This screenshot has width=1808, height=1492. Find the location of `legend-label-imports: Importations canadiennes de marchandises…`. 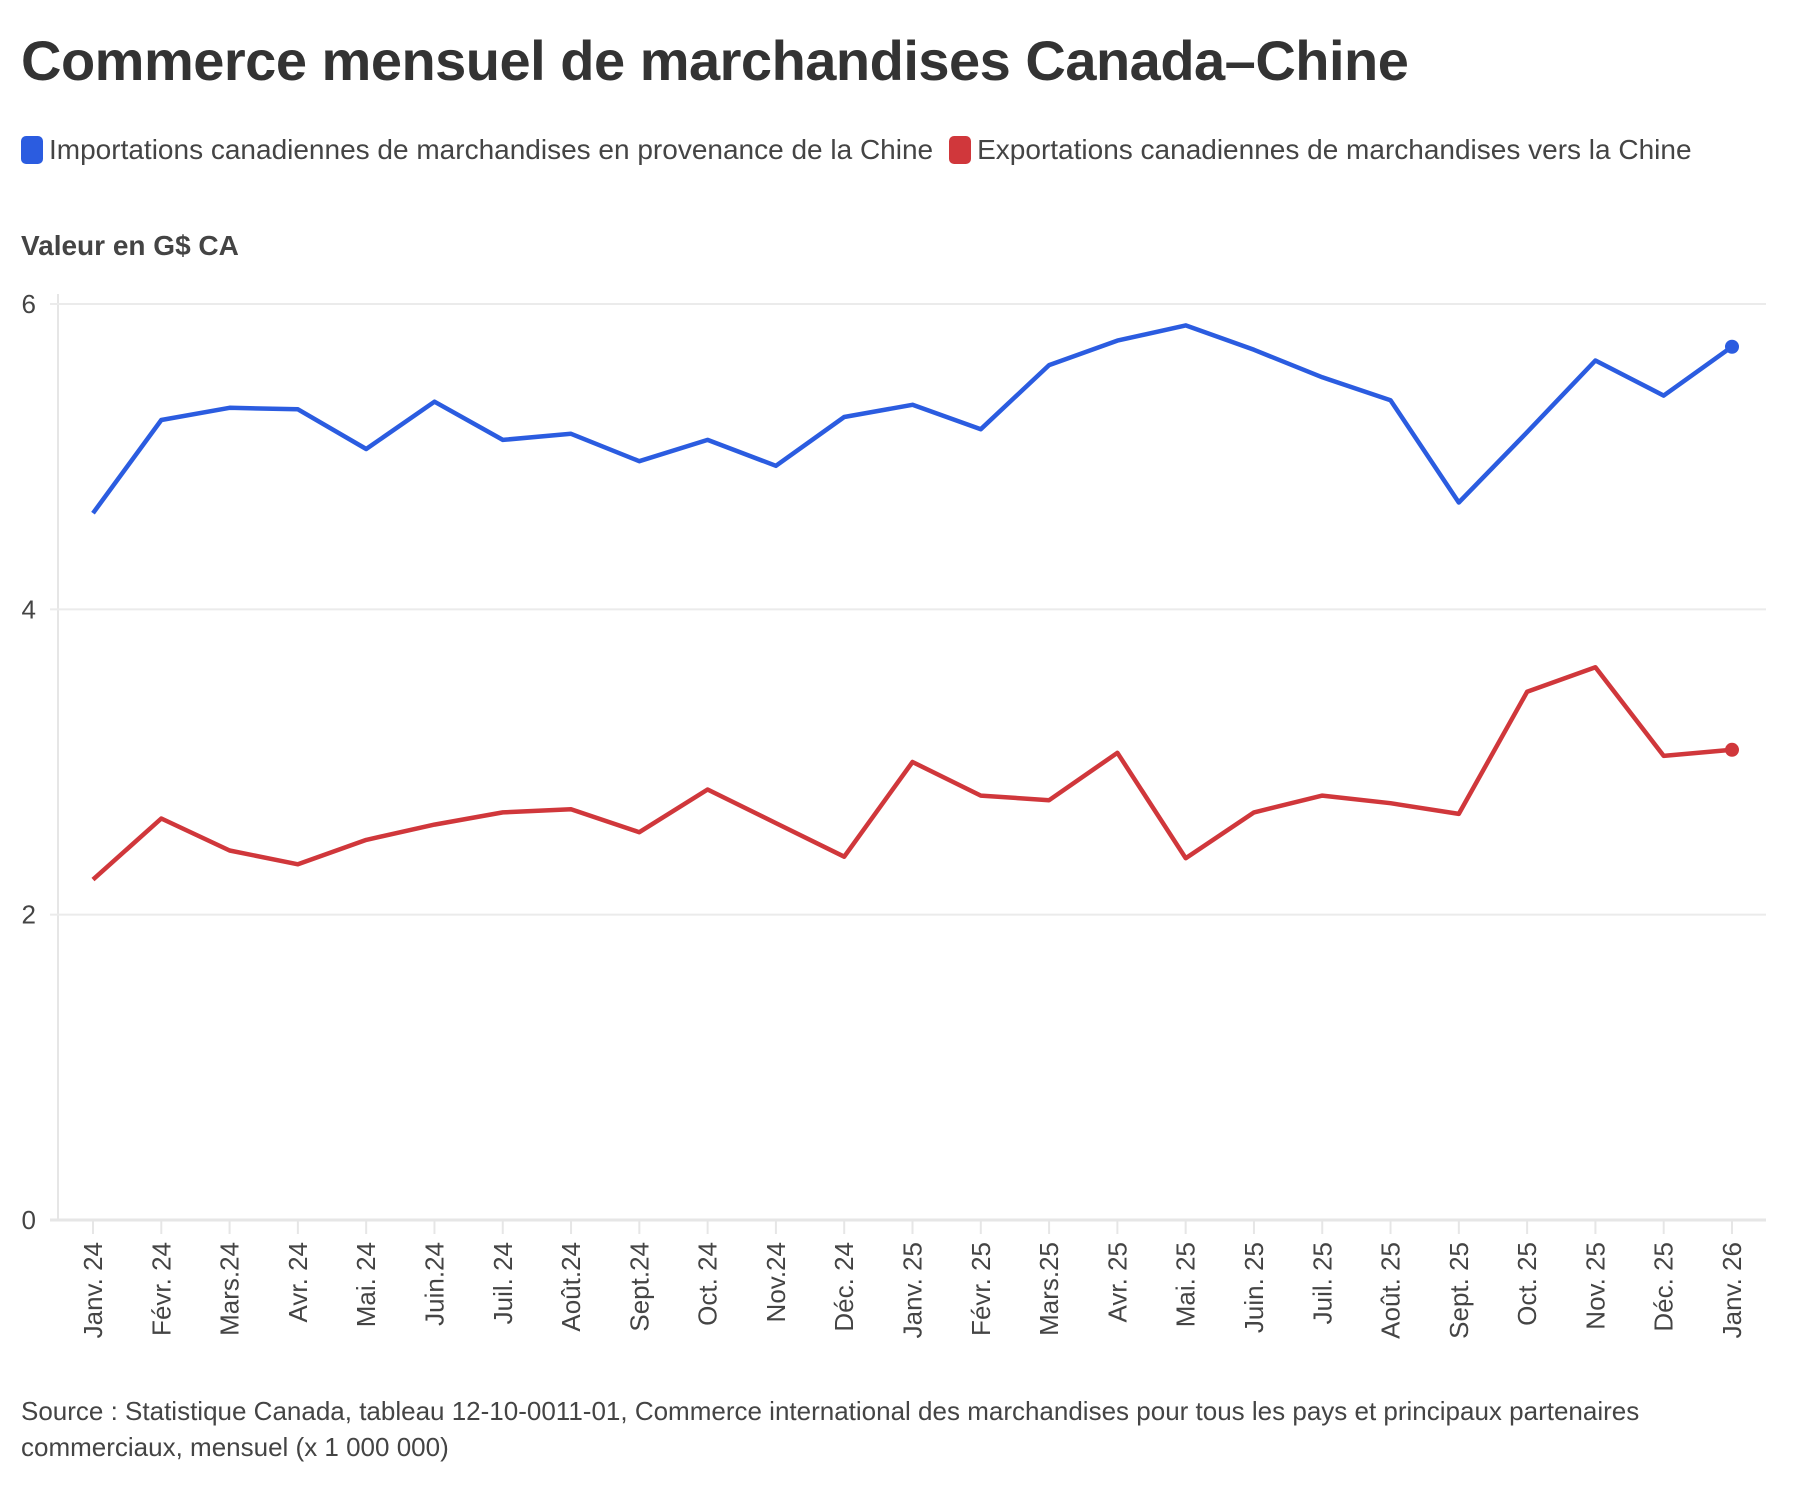

legend-label-imports: Importations canadiennes de marchandises… is located at coordinates (491, 149).